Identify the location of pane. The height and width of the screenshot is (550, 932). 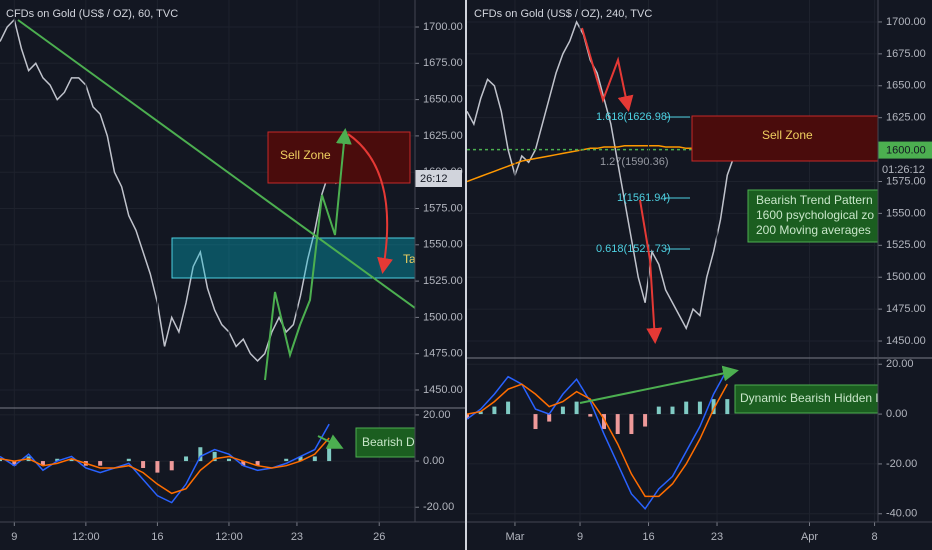
(207, 465).